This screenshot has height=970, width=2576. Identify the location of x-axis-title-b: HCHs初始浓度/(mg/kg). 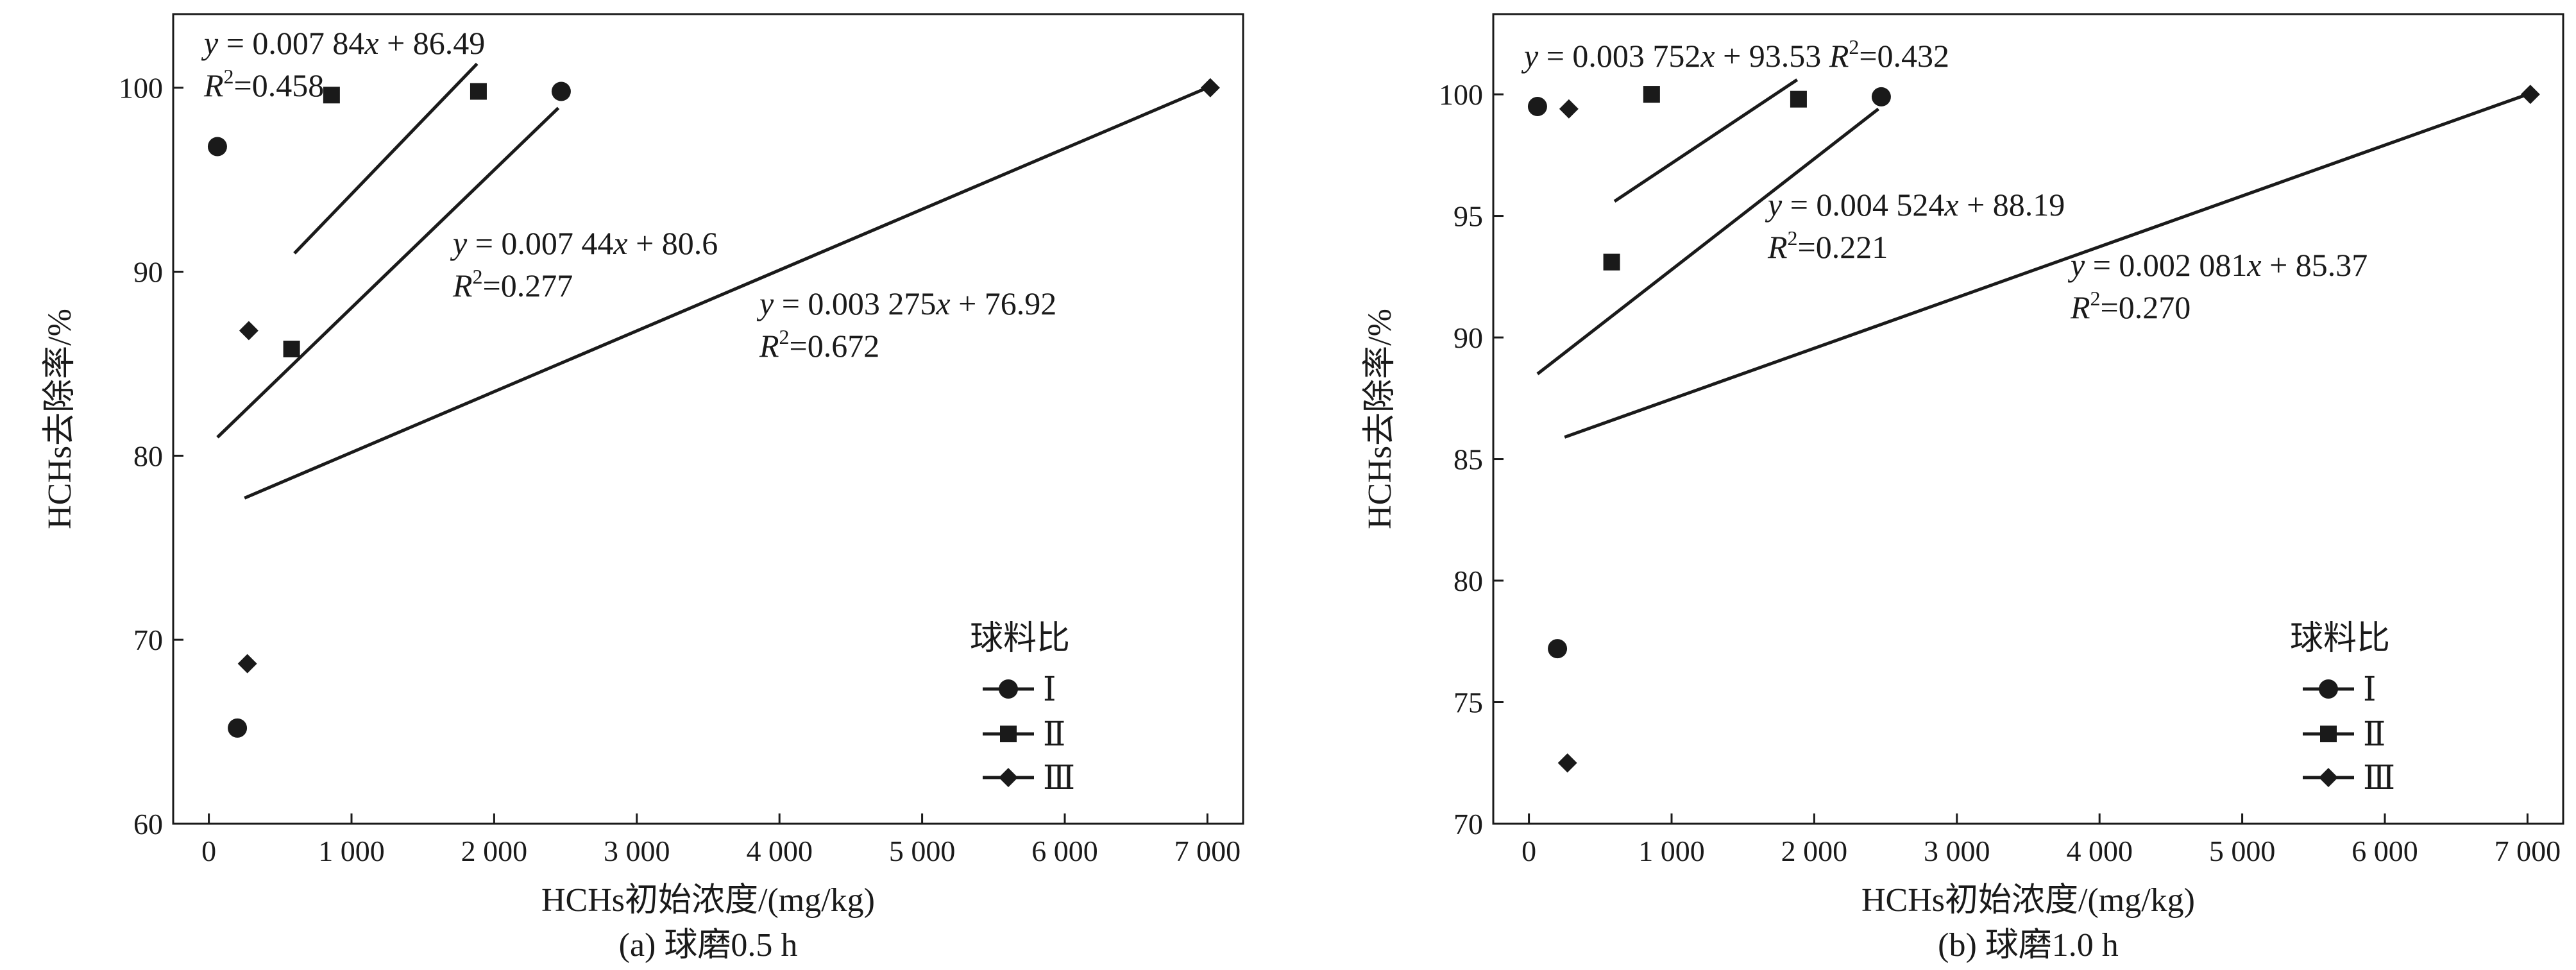
(2028, 900).